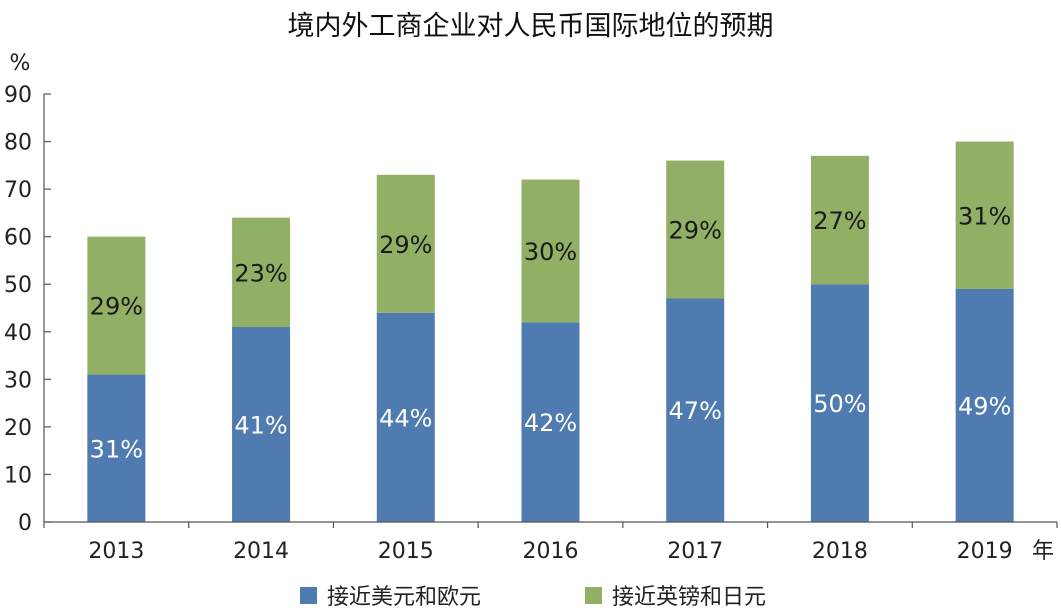 This screenshot has width=1061, height=615. I want to click on x-tick-label: 2019, so click(985, 551).